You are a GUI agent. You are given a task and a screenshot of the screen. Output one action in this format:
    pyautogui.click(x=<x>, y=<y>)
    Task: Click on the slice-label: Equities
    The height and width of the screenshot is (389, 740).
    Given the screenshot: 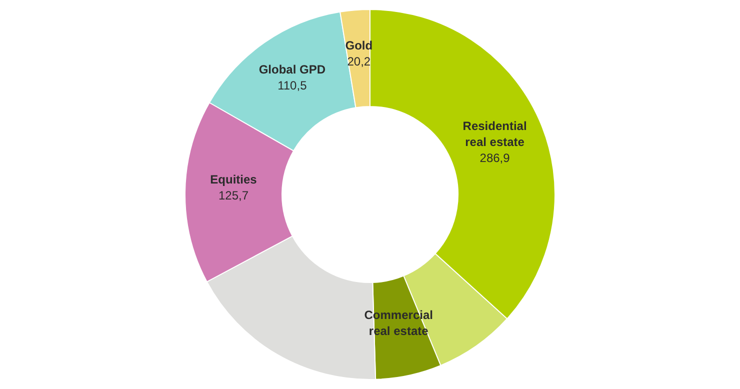 What is the action you would take?
    pyautogui.click(x=234, y=179)
    